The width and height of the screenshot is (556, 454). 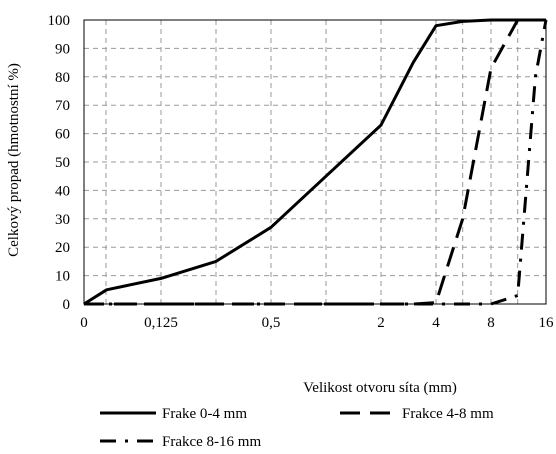 I want to click on y-tick-label: 60, so click(x=62, y=135).